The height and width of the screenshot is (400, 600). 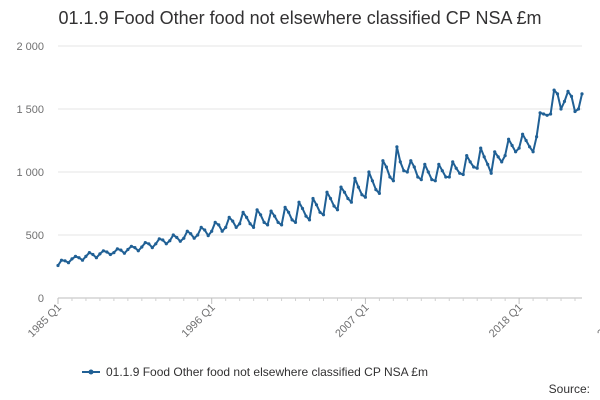 What do you see at coordinates (569, 389) in the screenshot?
I see `source-label: Source:` at bounding box center [569, 389].